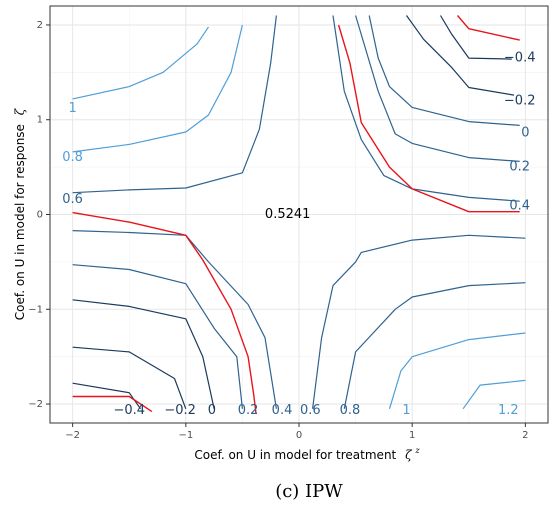 The height and width of the screenshot is (517, 553). Describe the element at coordinates (185, 435) in the screenshot. I see `x-tick-label: −1` at that location.